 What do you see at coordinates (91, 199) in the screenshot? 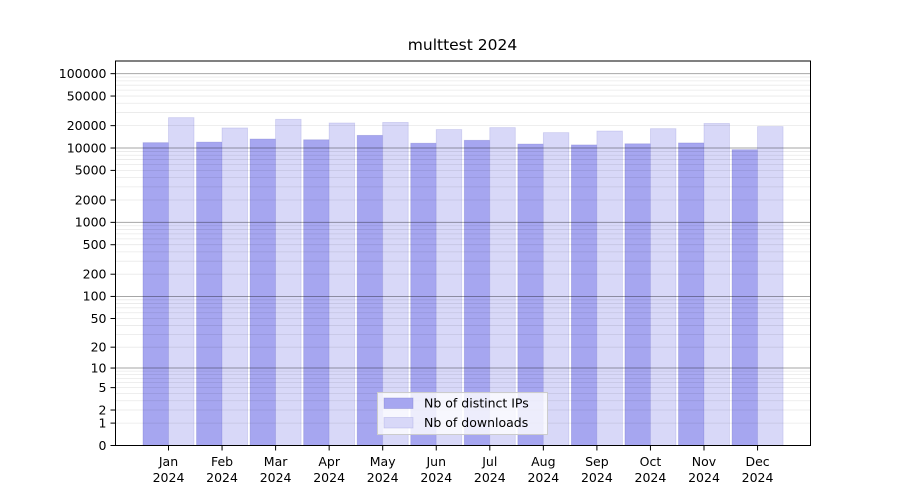
I see `y-axis-tick-label: 2000` at bounding box center [91, 199].